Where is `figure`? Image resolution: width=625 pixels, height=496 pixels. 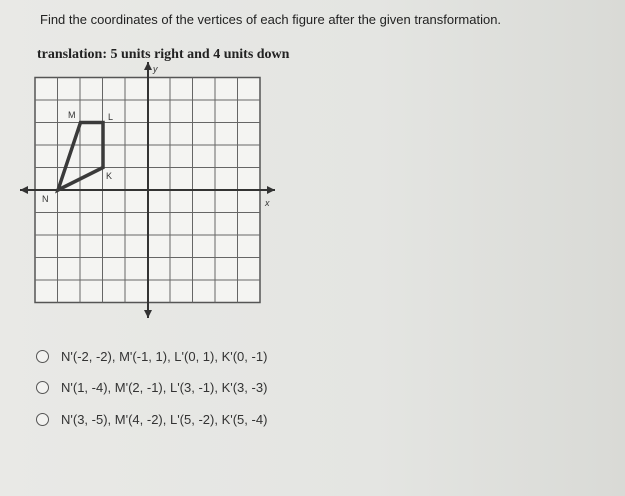 figure is located at coordinates (80, 157).